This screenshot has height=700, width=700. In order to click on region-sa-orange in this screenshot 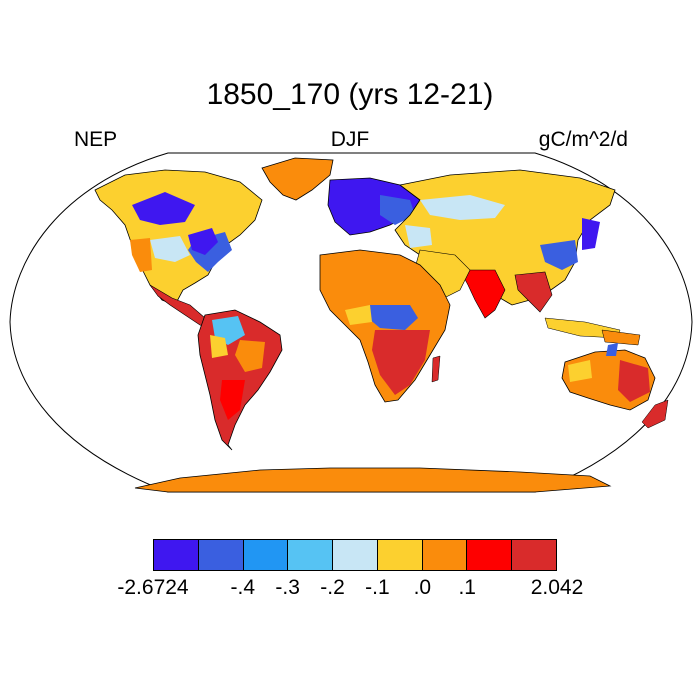, I will do `click(250, 356)`.